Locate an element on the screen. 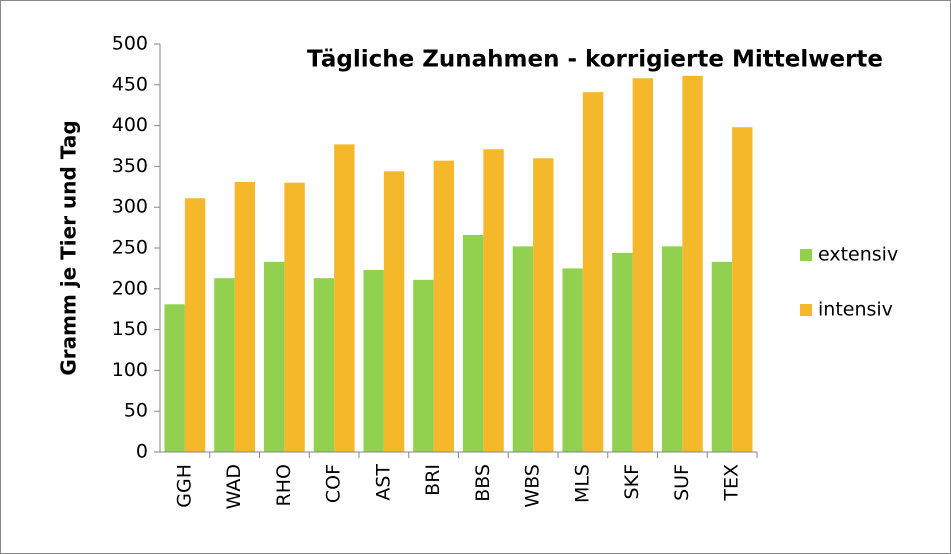  y-tick-label: 50 is located at coordinates (136, 411).